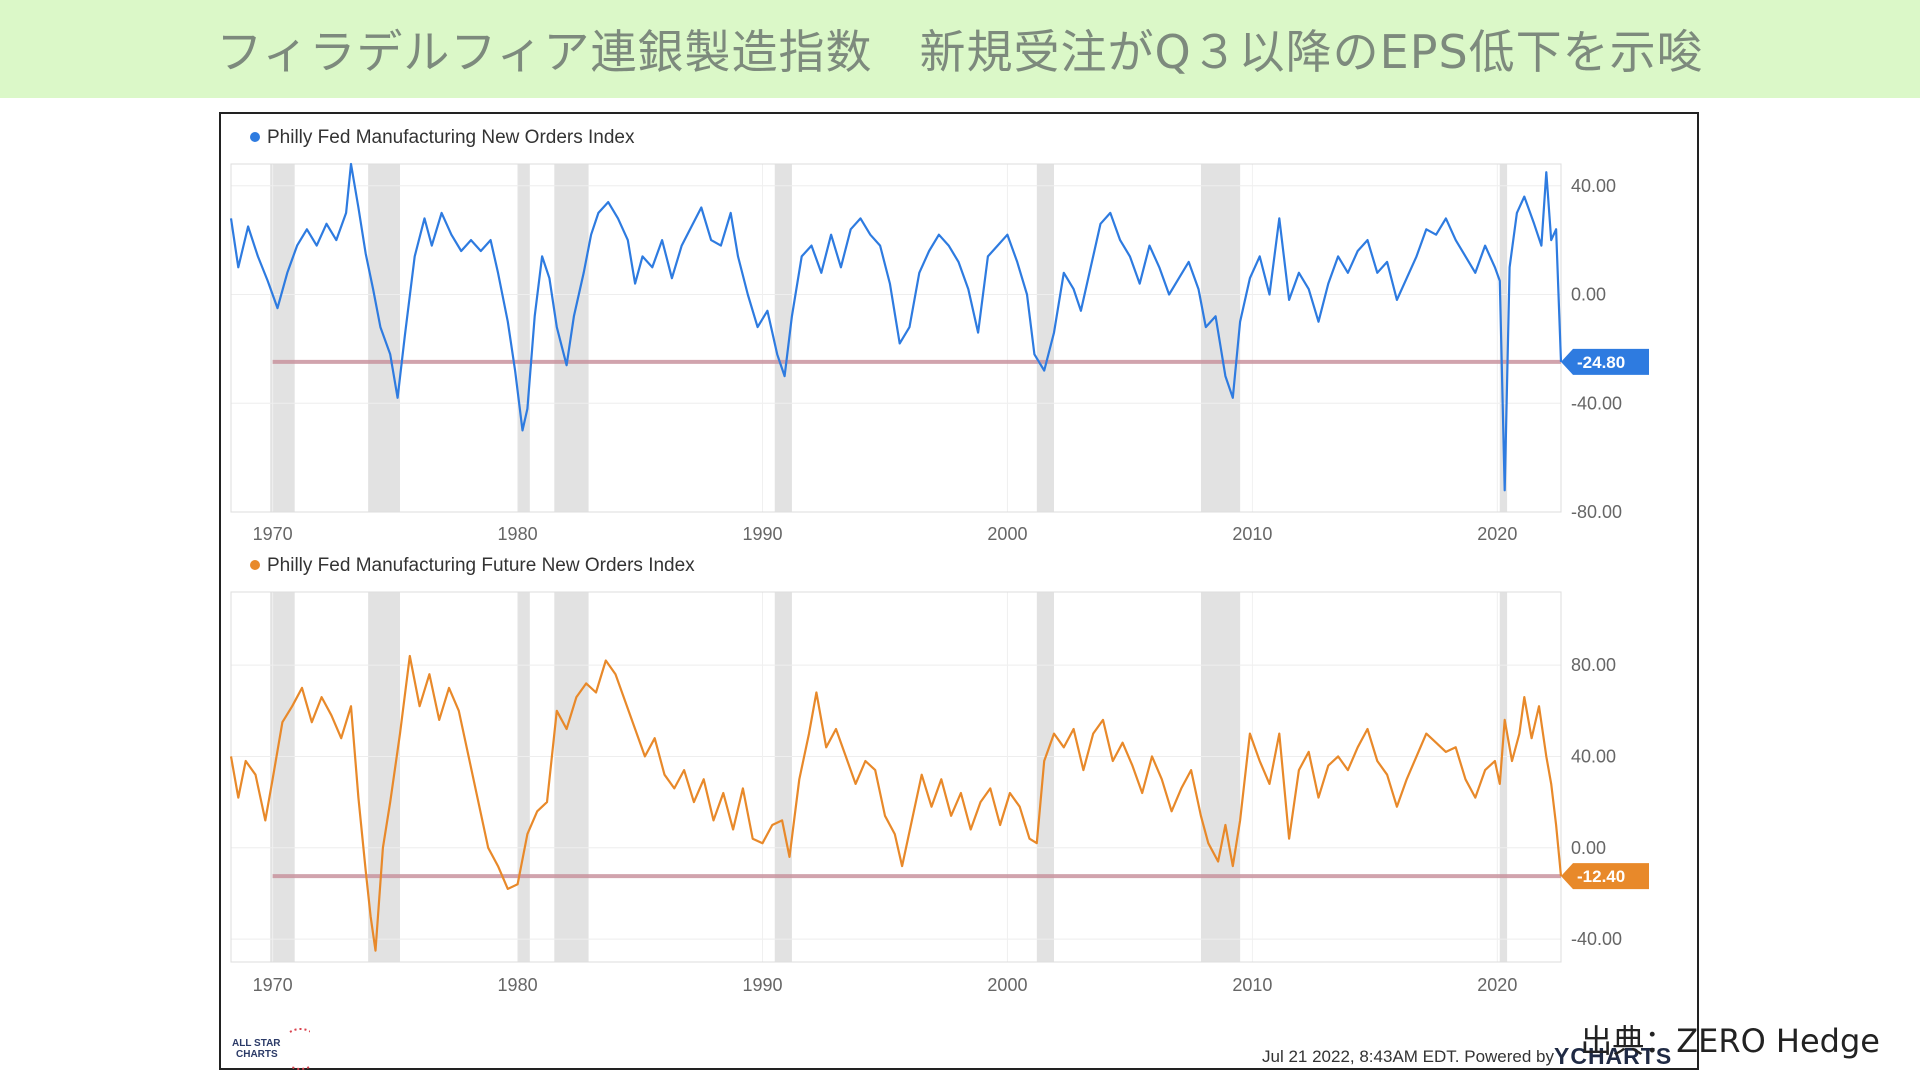  What do you see at coordinates (1730, 1041) in the screenshot?
I see `source-label: 出典：ZERO Hedge` at bounding box center [1730, 1041].